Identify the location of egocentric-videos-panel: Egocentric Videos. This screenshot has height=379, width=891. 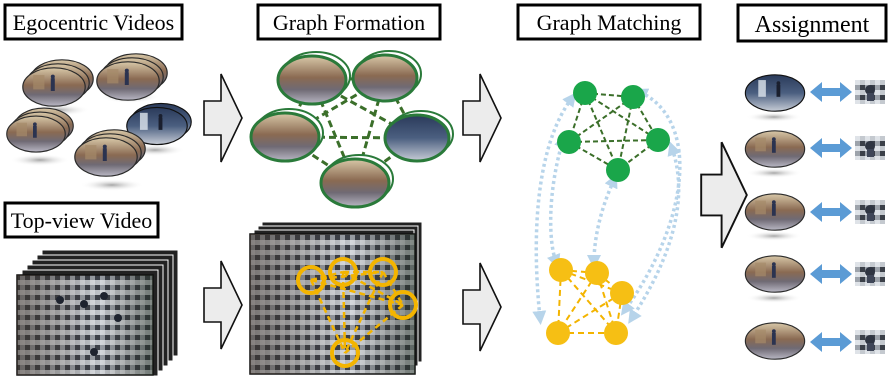
(97, 97).